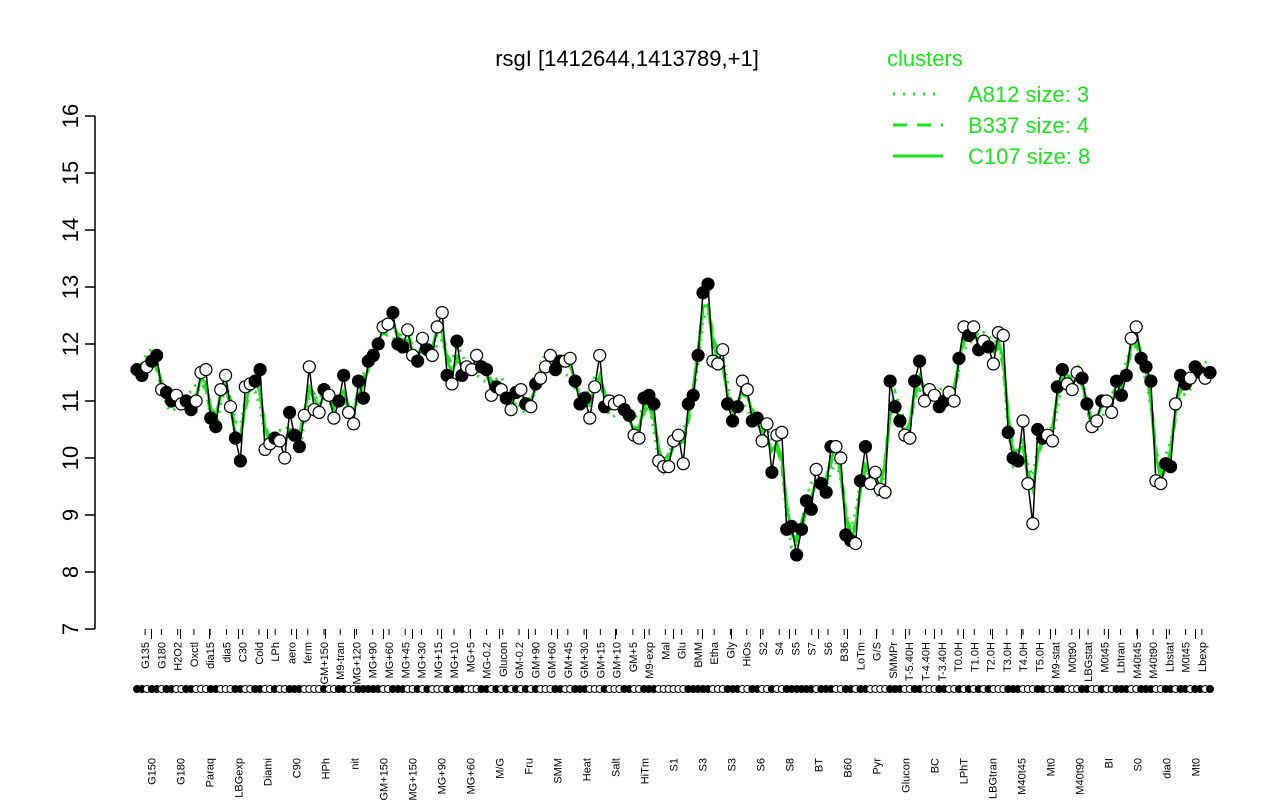  What do you see at coordinates (240, 778) in the screenshot?
I see `x-tick-label: LBGexp` at bounding box center [240, 778].